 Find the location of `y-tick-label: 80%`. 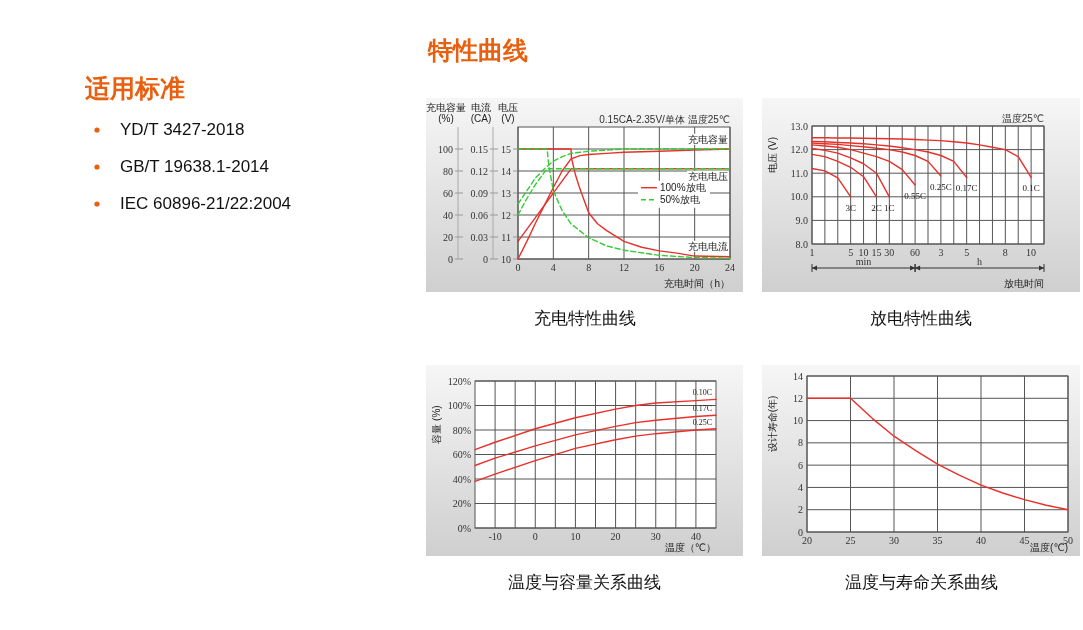

y-tick-label: 80% is located at coordinates (461, 430).